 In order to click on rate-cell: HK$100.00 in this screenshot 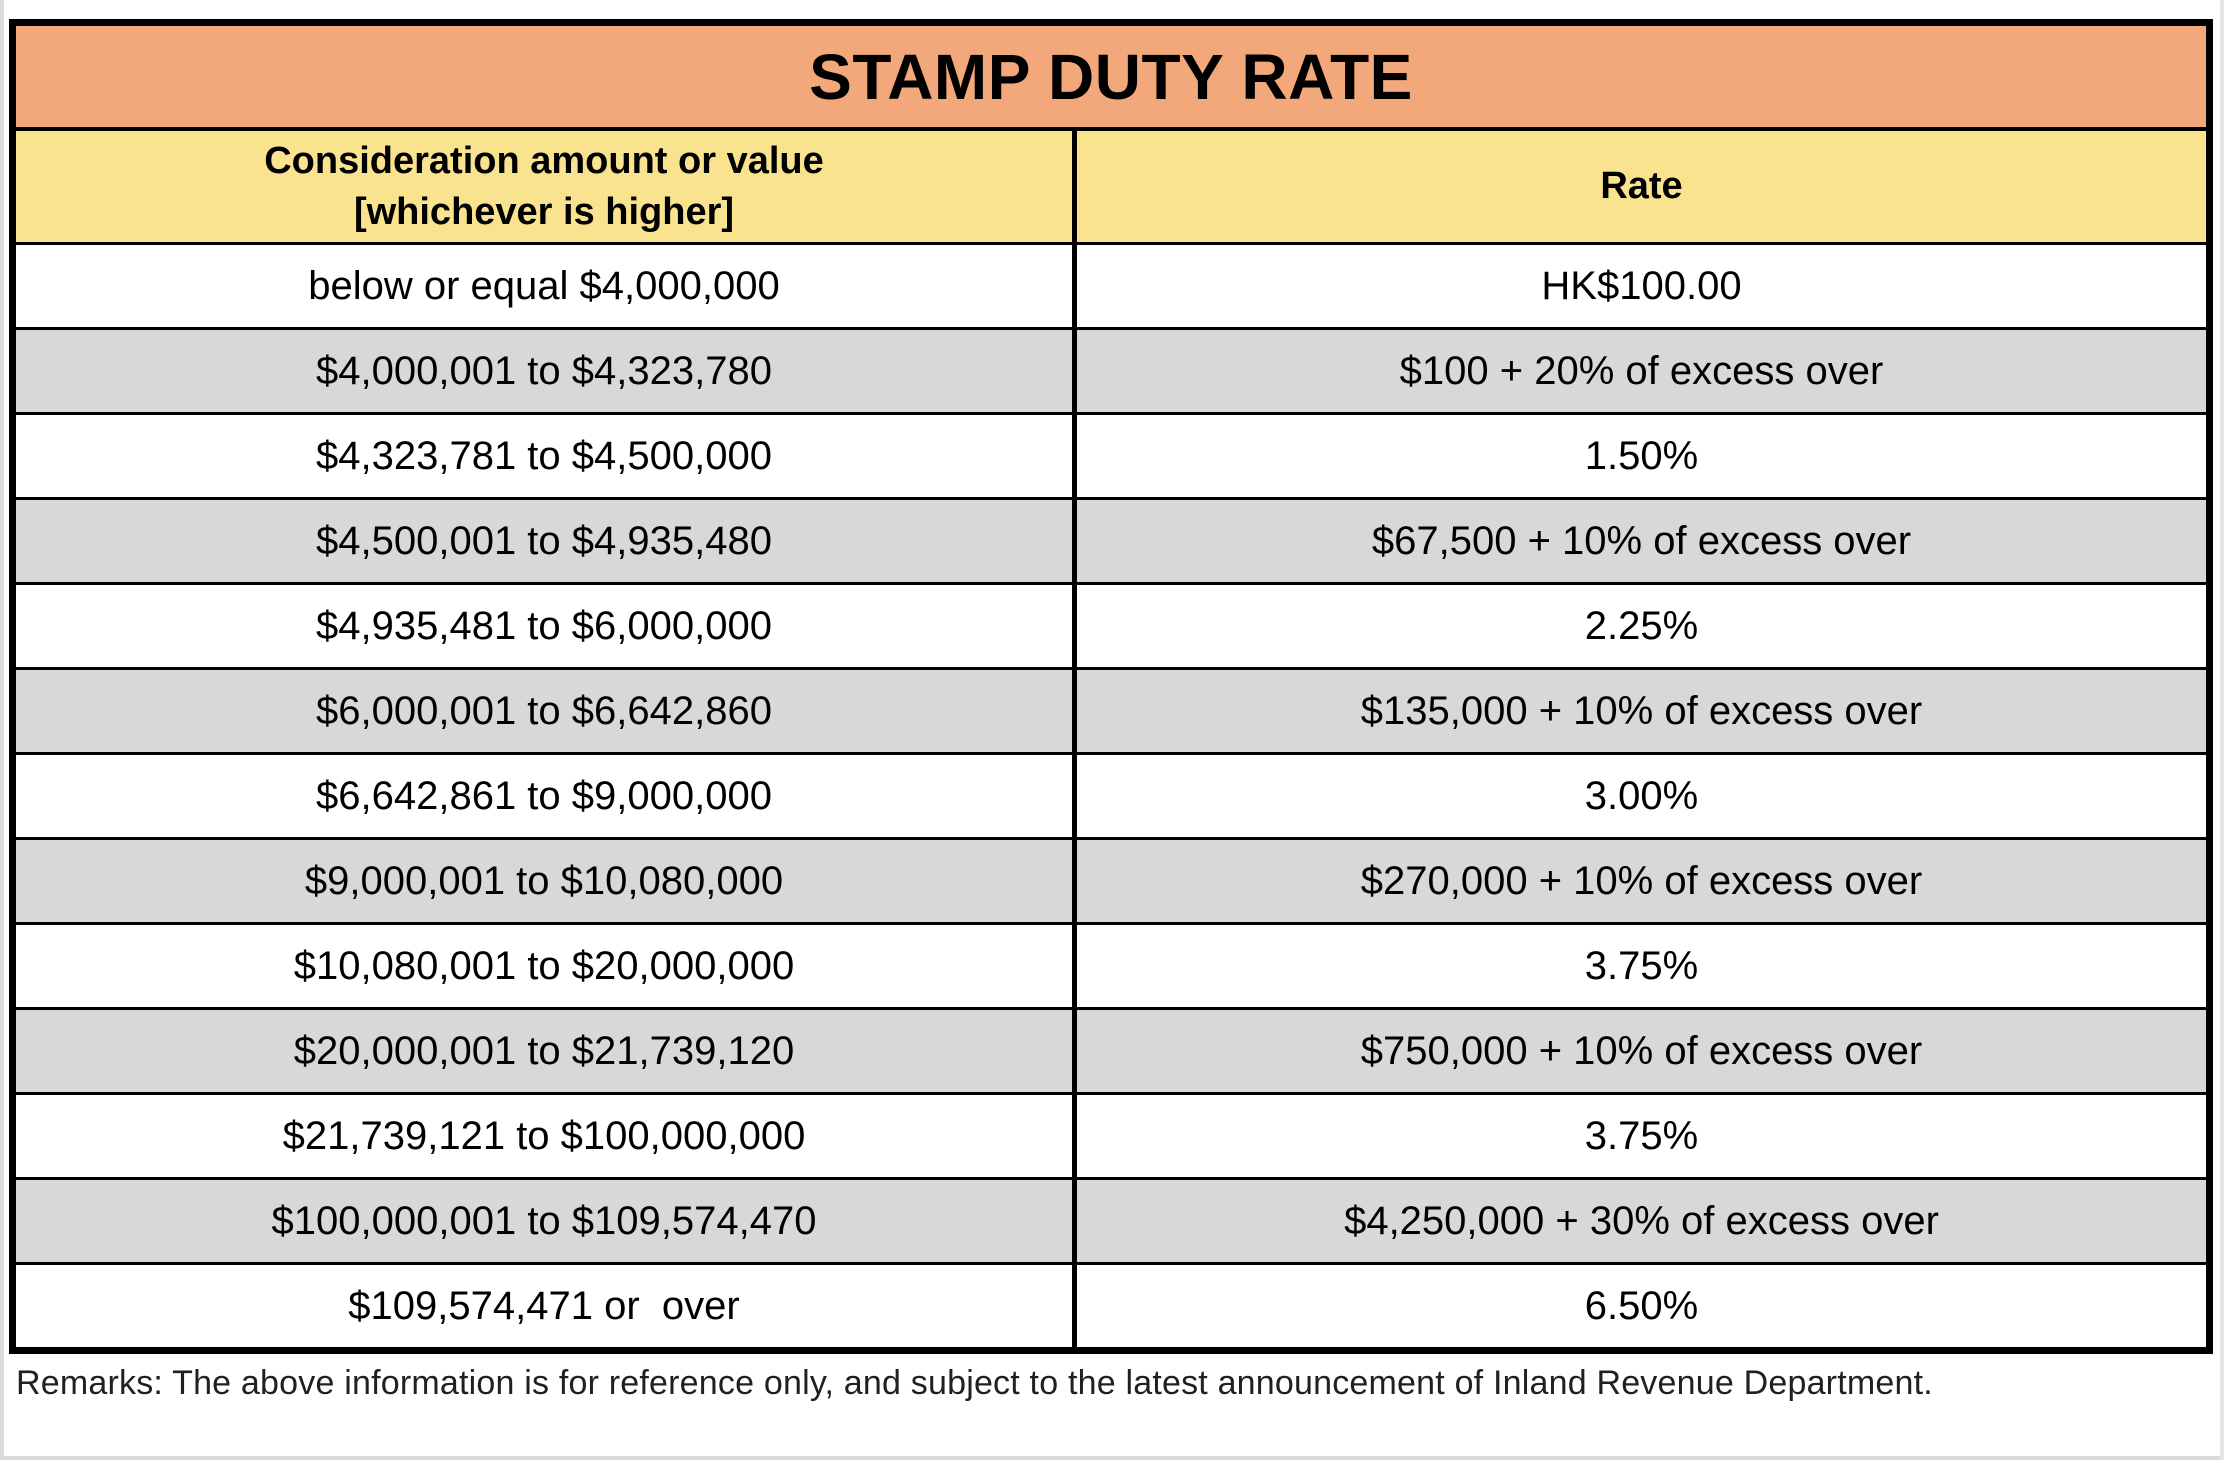, I will do `click(1641, 285)`.